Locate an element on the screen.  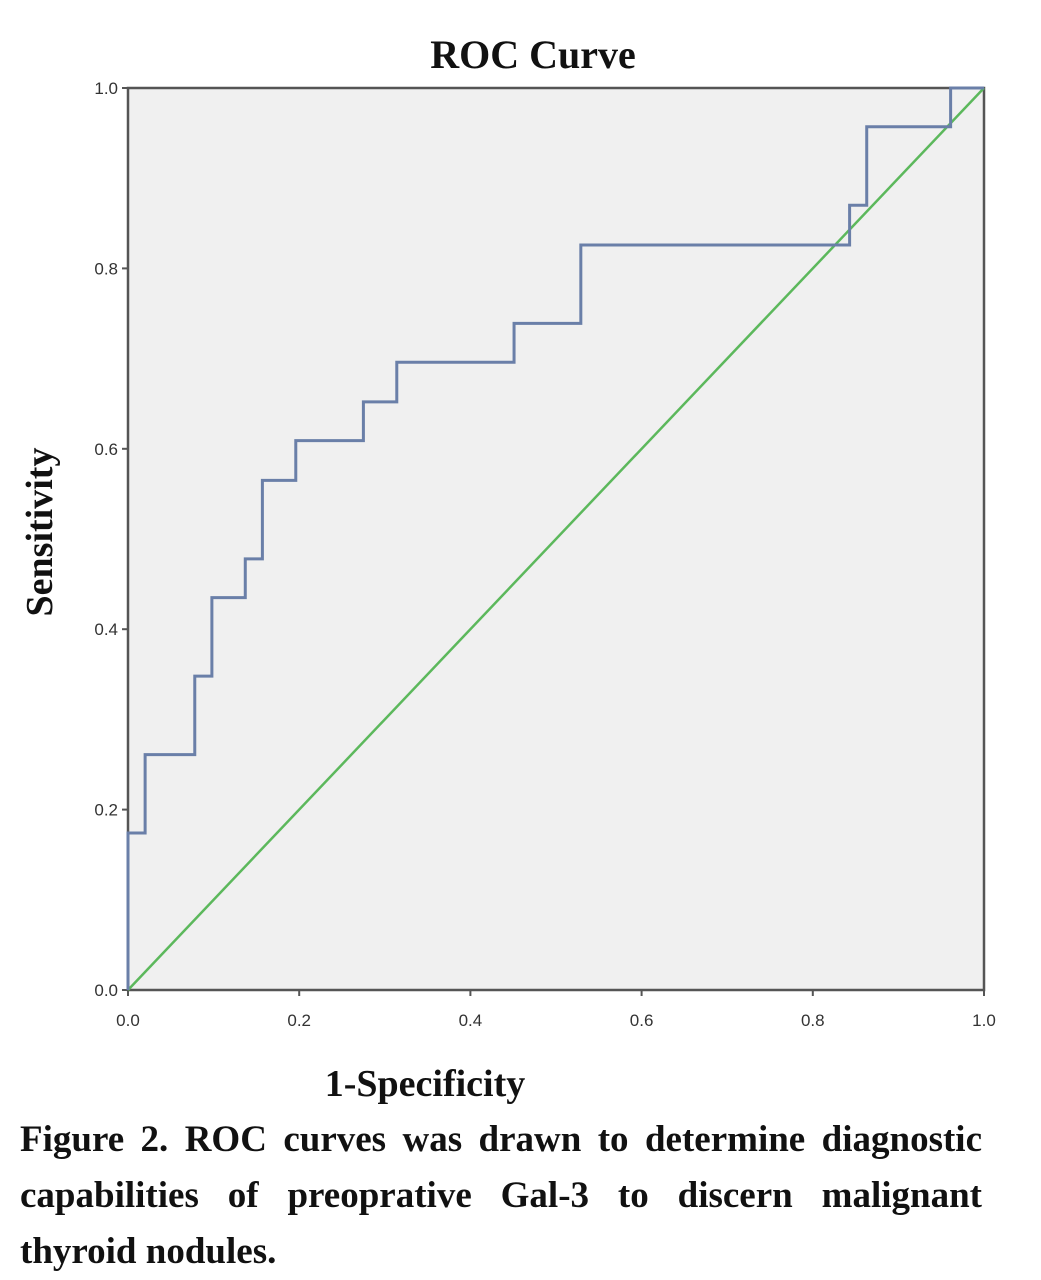
x-tick-label: 0.2 is located at coordinates (299, 1020).